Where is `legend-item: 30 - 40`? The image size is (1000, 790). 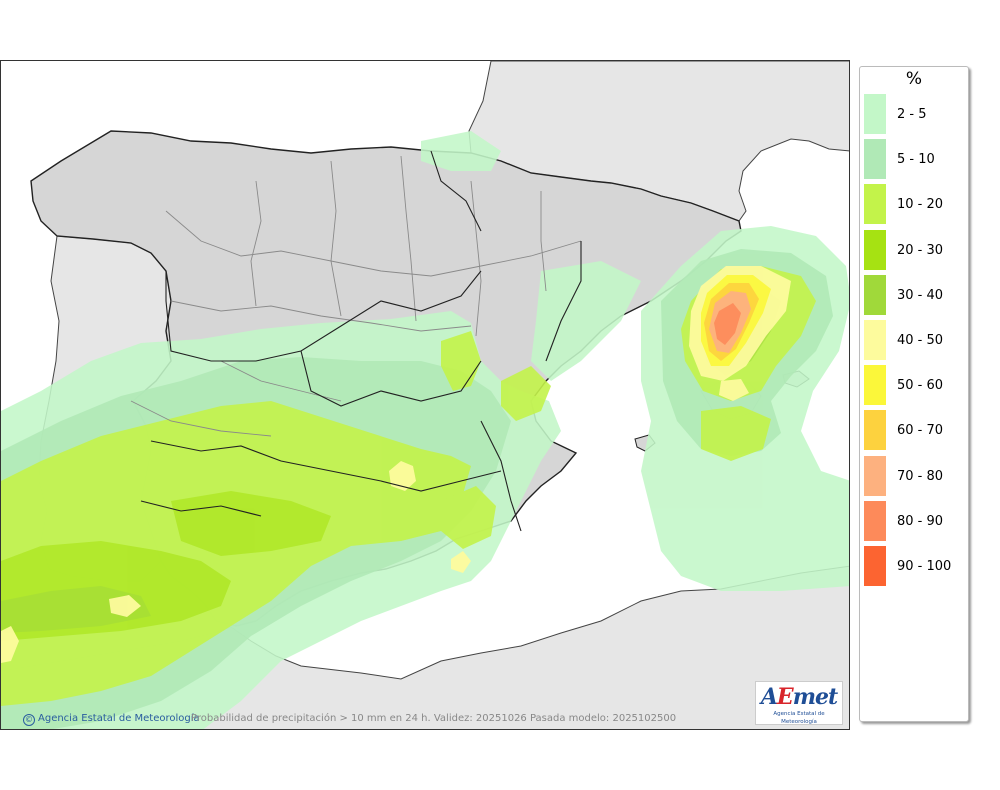 legend-item: 30 - 40 is located at coordinates (914, 295).